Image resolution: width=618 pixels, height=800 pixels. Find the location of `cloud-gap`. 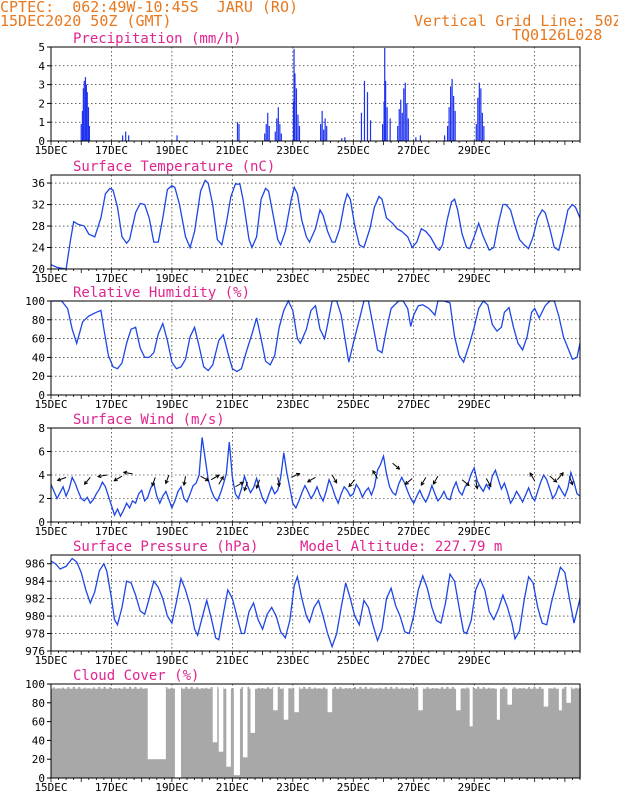

cloud-gap is located at coordinates (560, 697).